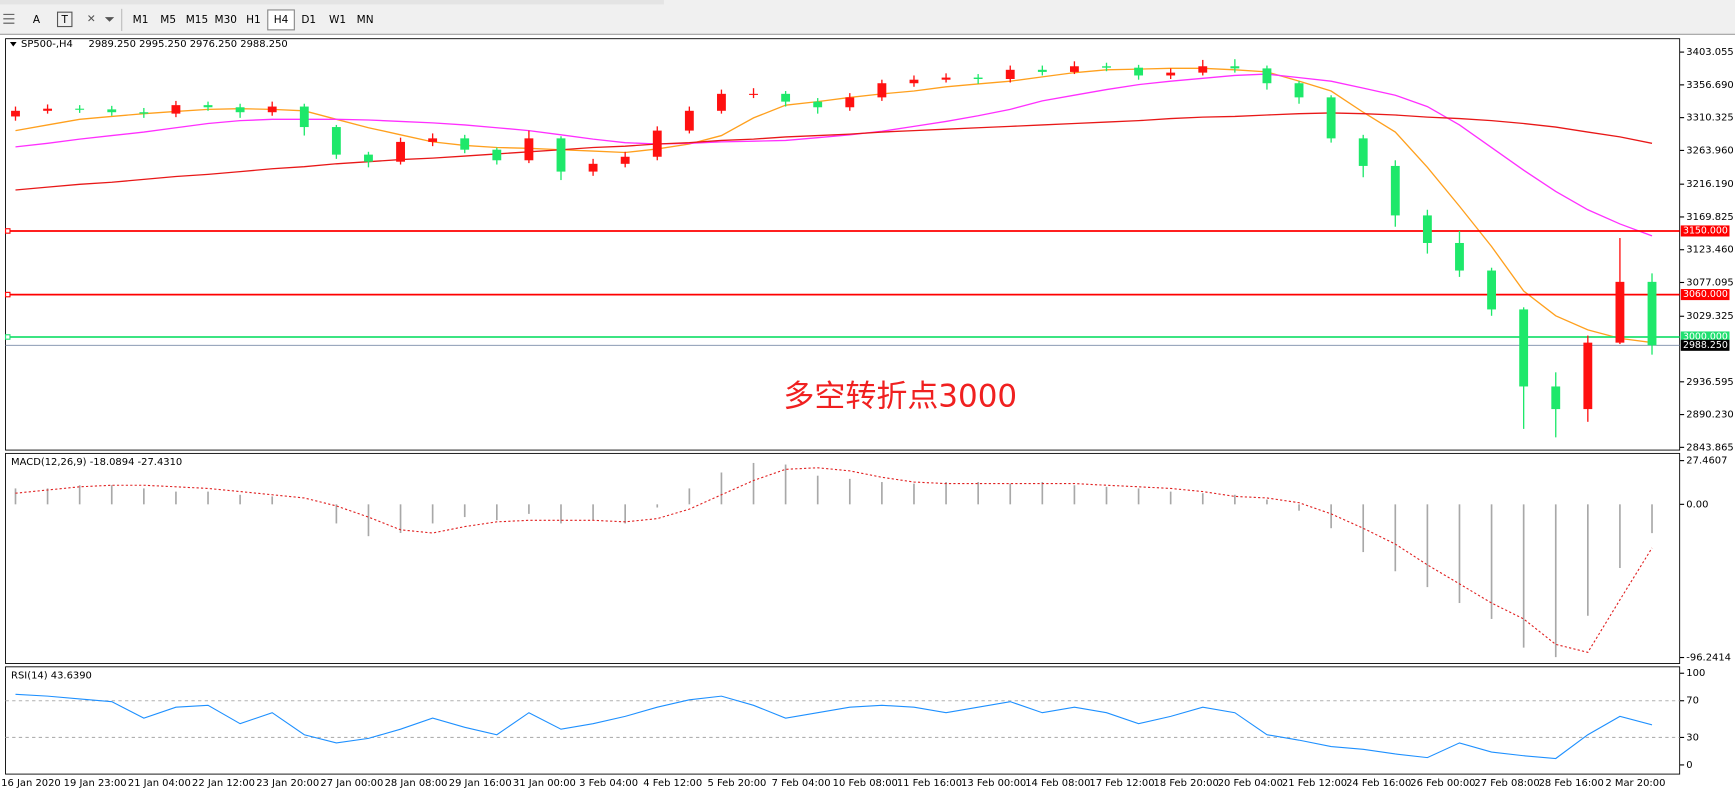 This screenshot has width=1735, height=794. I want to click on x-tick-label: 28 Jan 08:00, so click(416, 783).